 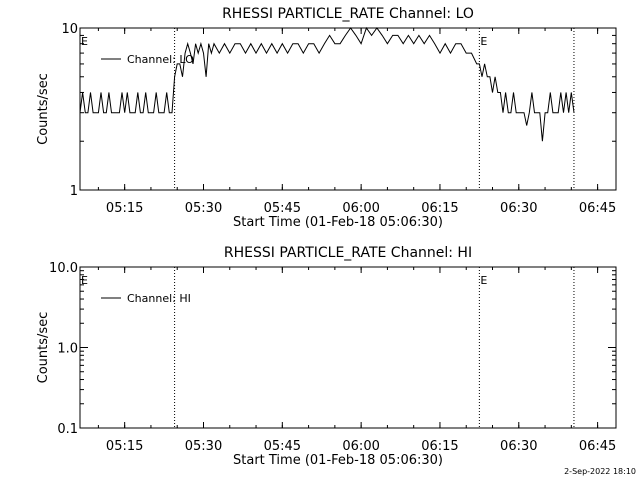 What do you see at coordinates (67, 349) in the screenshot?
I see `chart-1-y-tick-label: 1.0` at bounding box center [67, 349].